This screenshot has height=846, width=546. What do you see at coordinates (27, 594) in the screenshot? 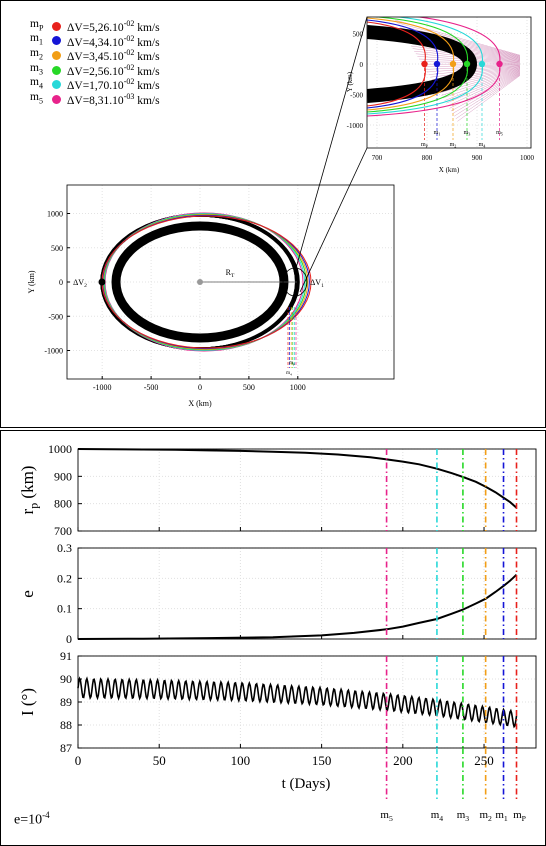
I see `e-ylabel: e` at bounding box center [27, 594].